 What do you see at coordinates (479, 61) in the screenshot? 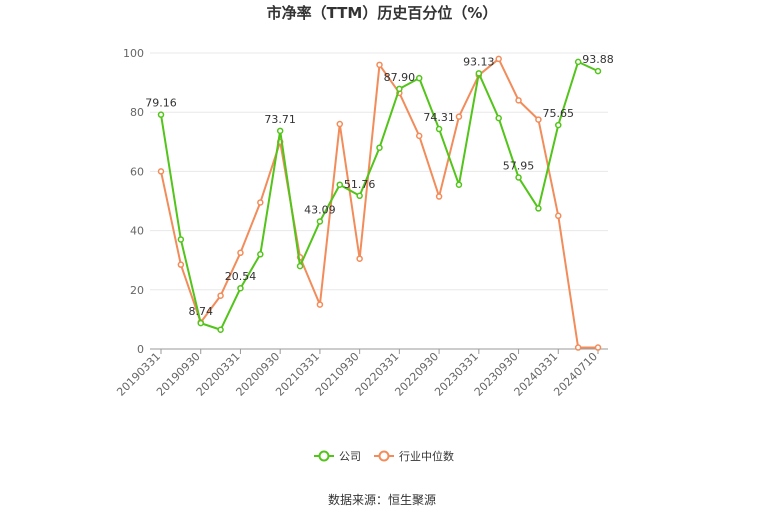
I see `data-label: 93.13` at bounding box center [479, 61].